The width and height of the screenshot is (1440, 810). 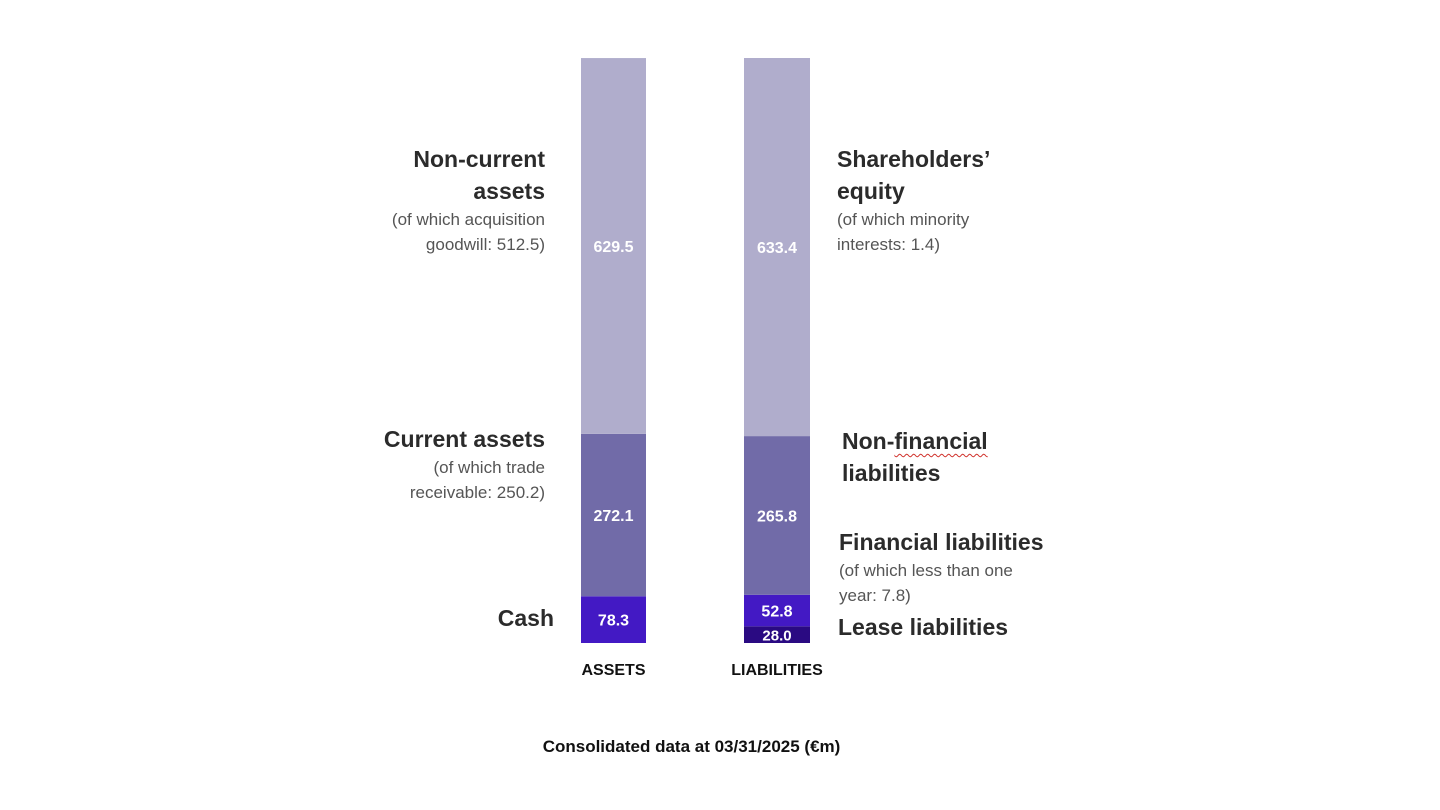 I want to click on bar-segment-assets-629.5, so click(x=613, y=246).